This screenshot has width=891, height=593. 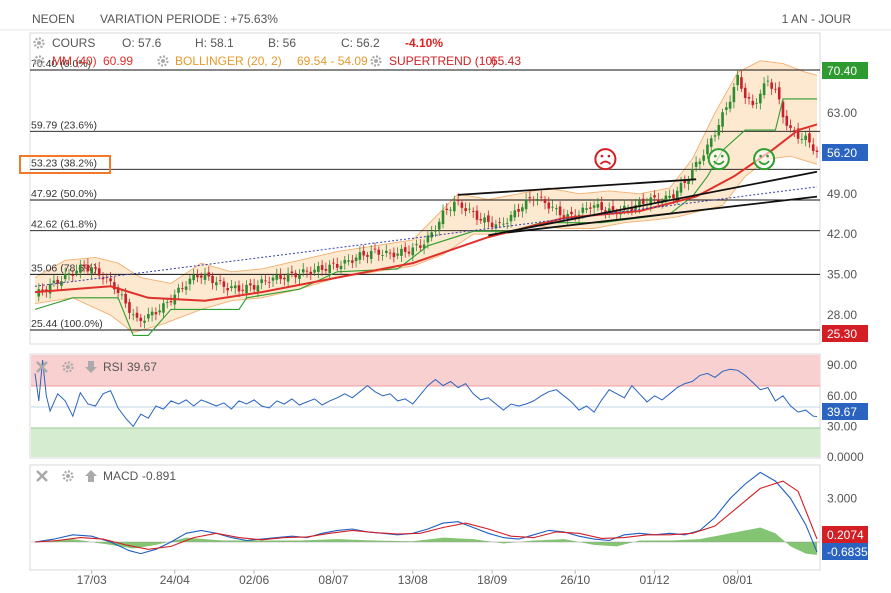 I want to click on high-value: H: 58.1, so click(x=214, y=43).